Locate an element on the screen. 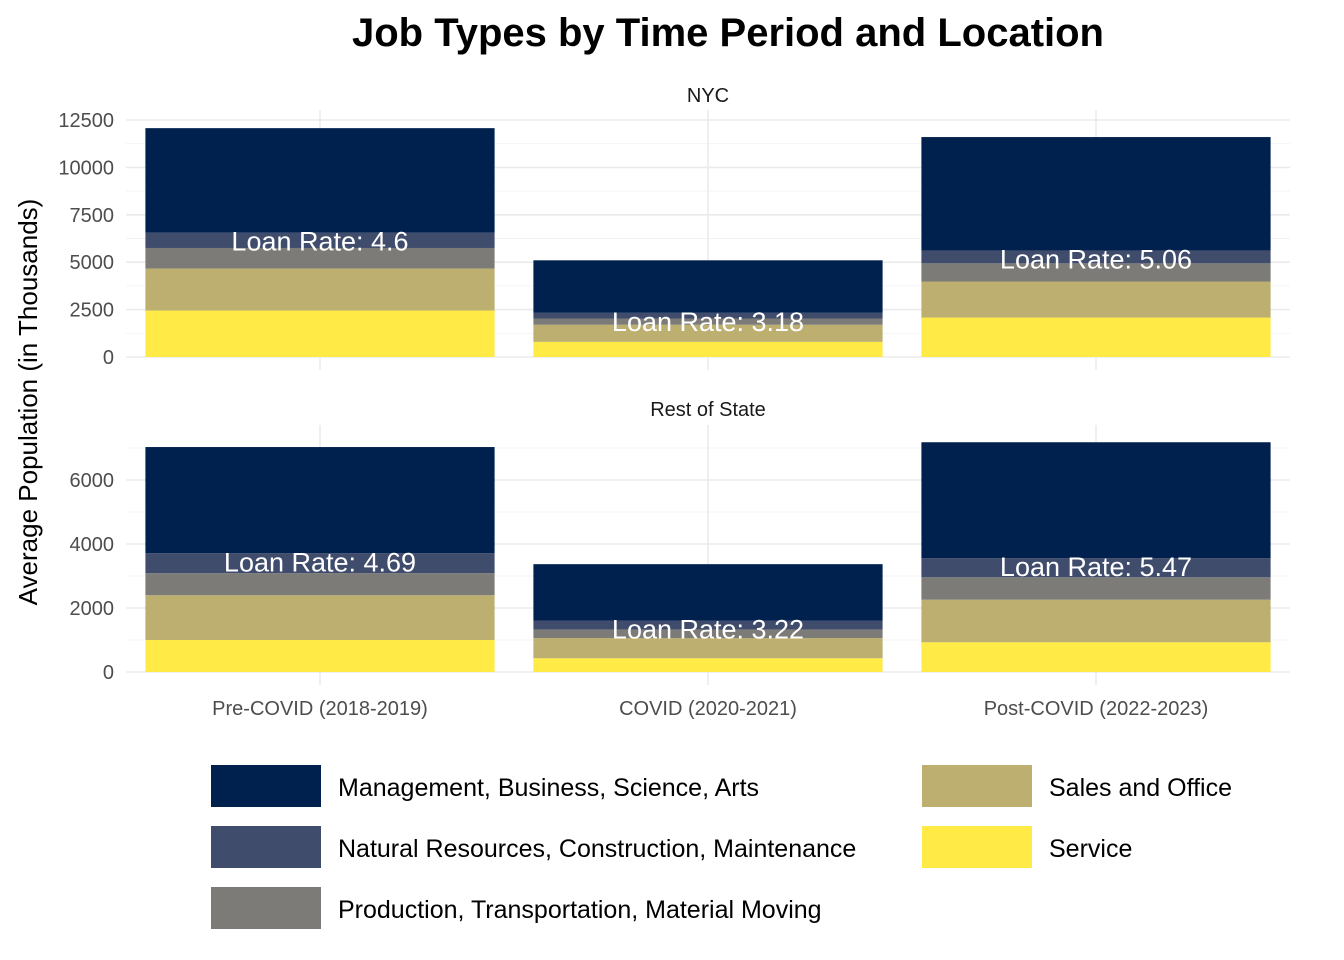 Image resolution: width=1344 pixels, height=960 pixels. loan-rate-label: Loan Rate: 5.06 is located at coordinates (1096, 259).